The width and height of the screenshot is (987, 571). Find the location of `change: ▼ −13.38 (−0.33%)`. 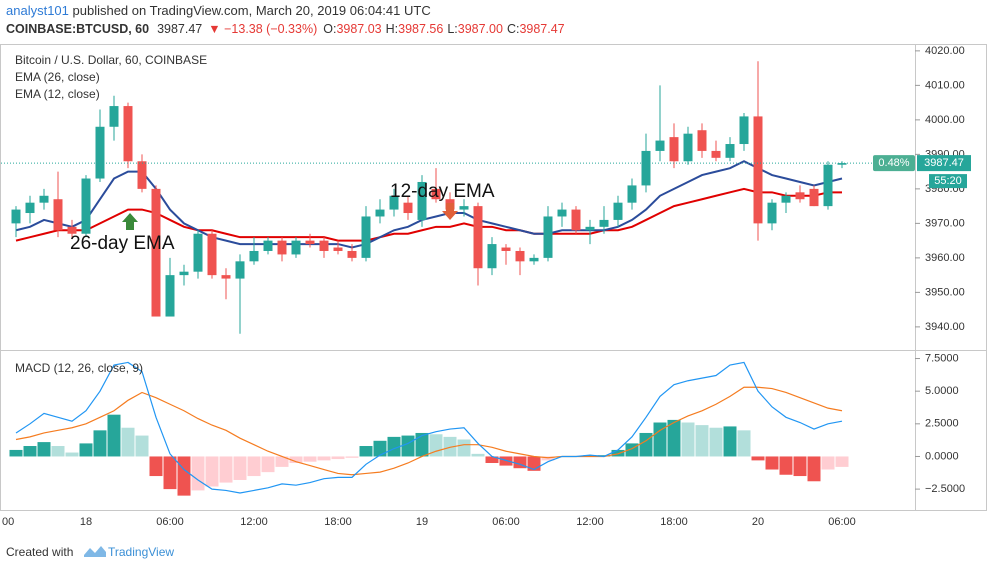

change: ▼ −13.38 (−0.33%) is located at coordinates (262, 29).